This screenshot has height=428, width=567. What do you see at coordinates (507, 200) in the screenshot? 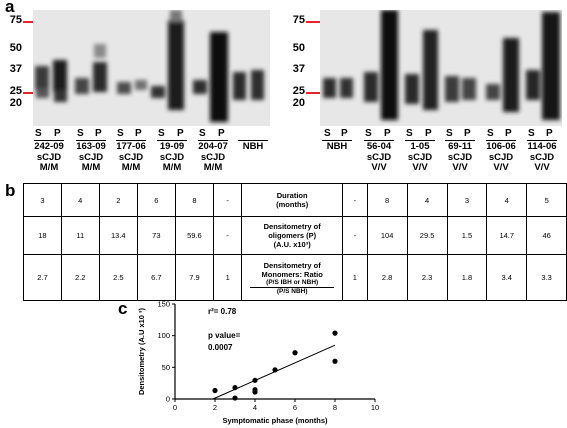
I see `table-cell: 4` at bounding box center [507, 200].